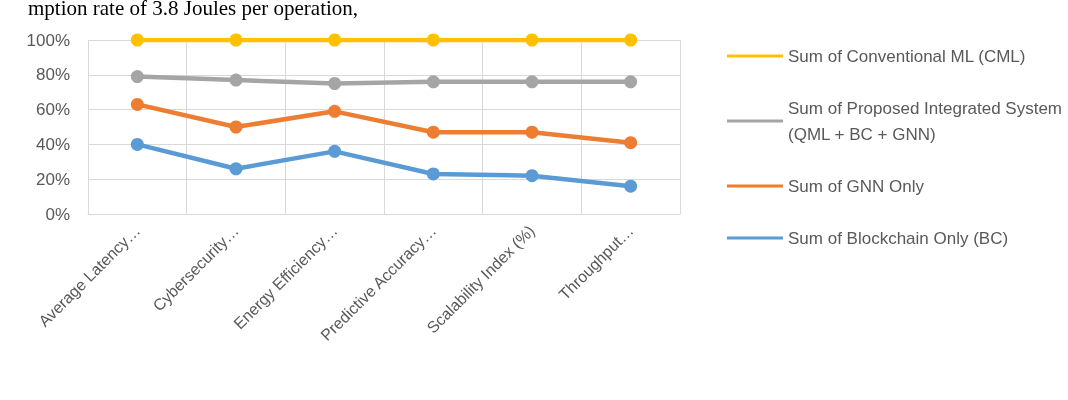 This screenshot has width=1068, height=400. What do you see at coordinates (927, 121) in the screenshot?
I see `legend-label: Sum of Proposed Integrated System (QML + BC + GNN)` at bounding box center [927, 121].